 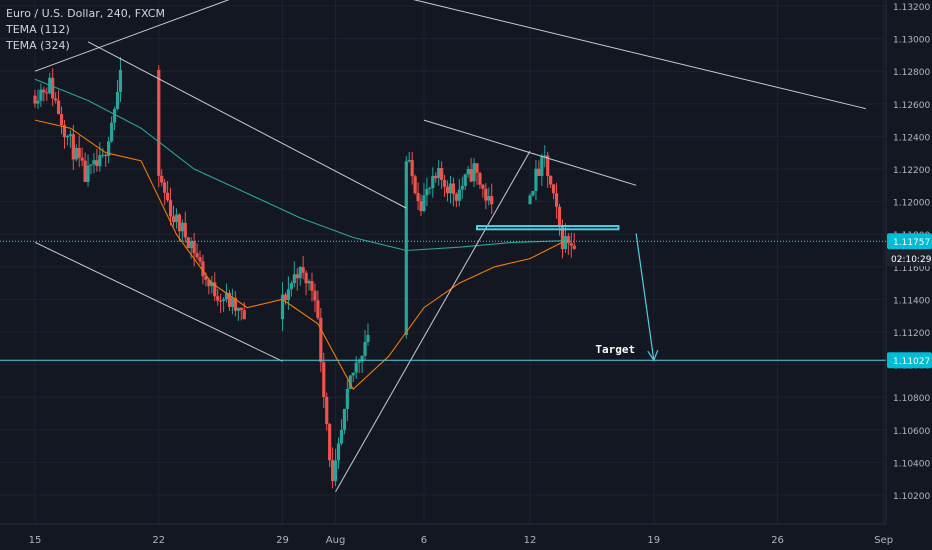 I want to click on y-tick-label: 1.10800, so click(x=911, y=399).